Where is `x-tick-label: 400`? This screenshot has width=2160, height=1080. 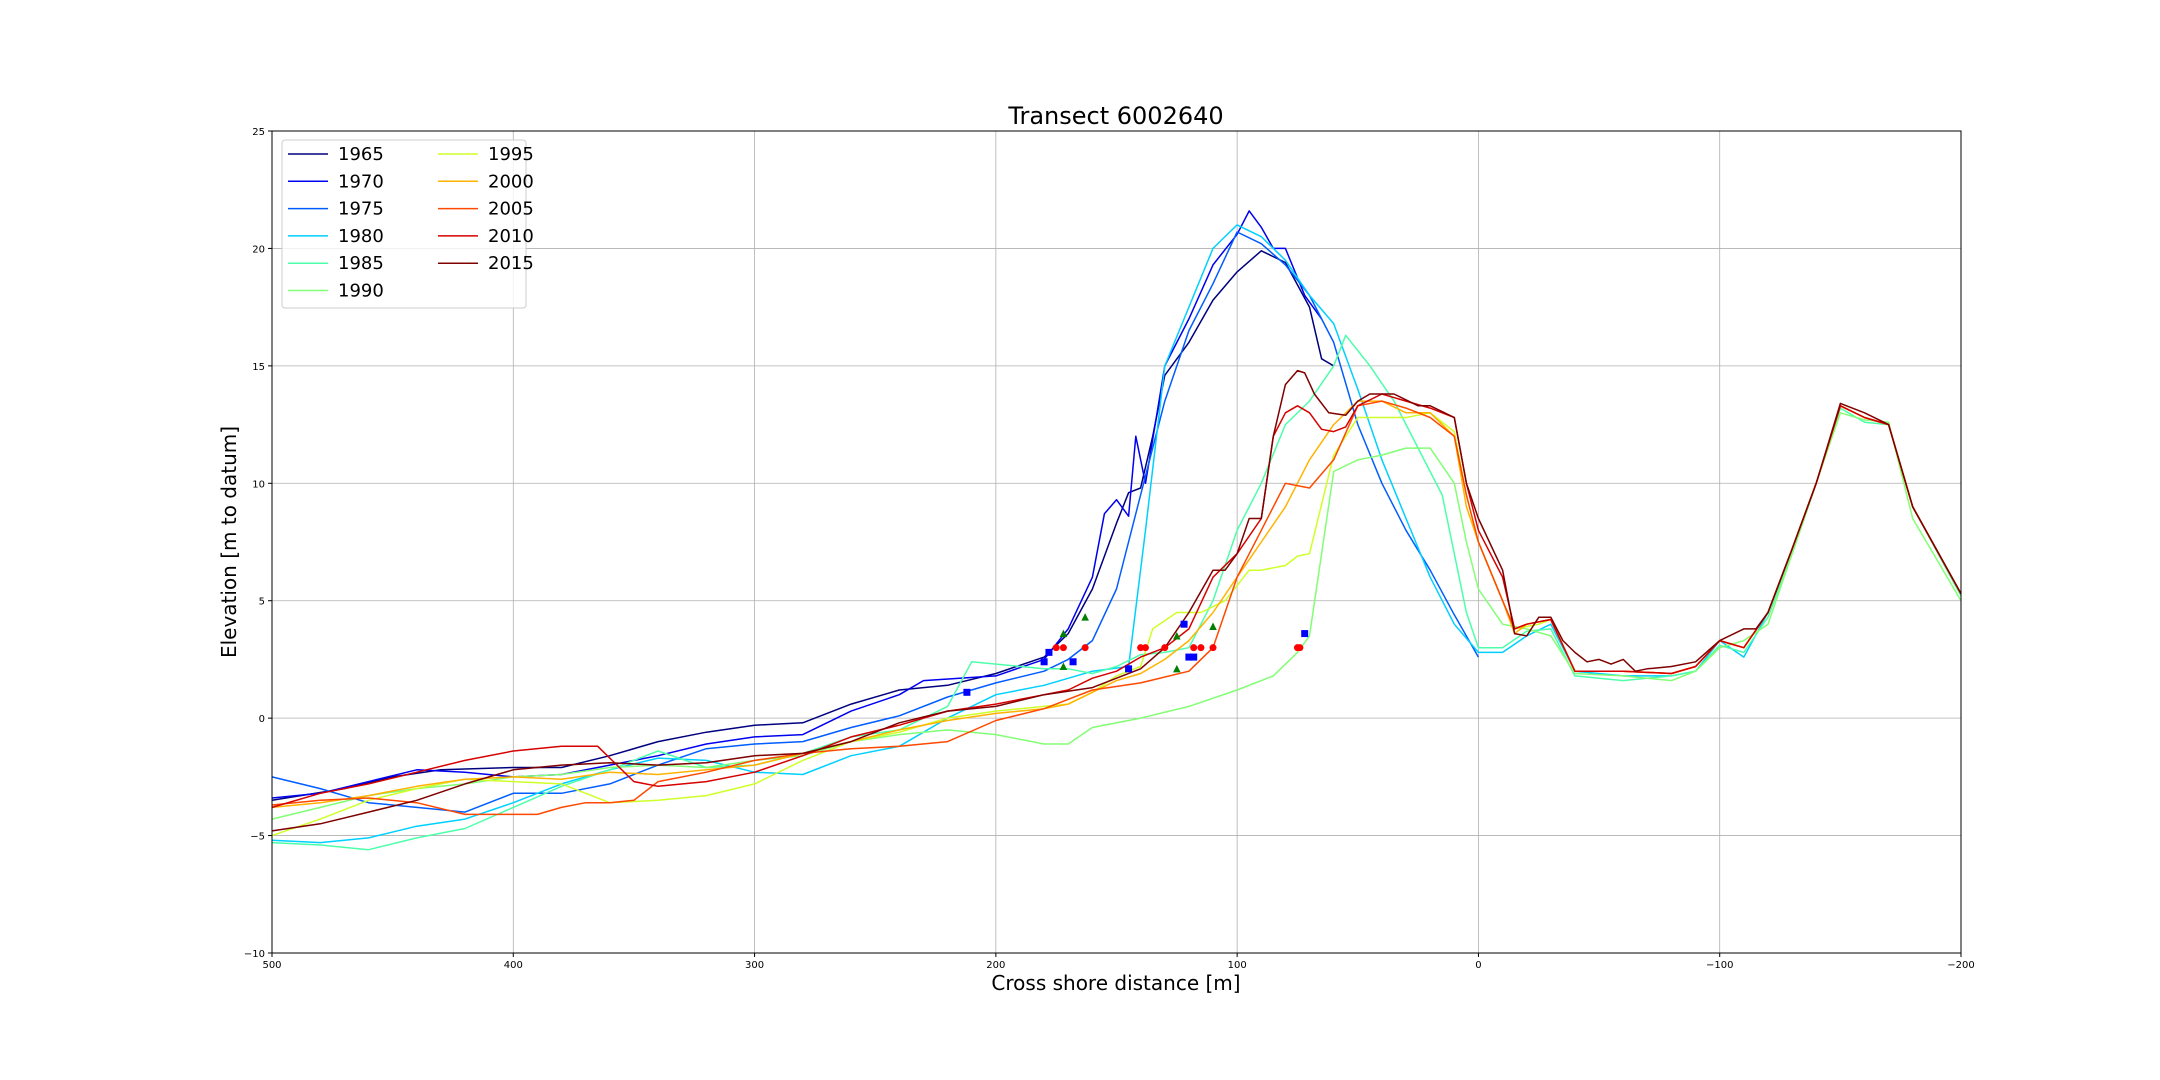
x-tick-label: 400 is located at coordinates (513, 965).